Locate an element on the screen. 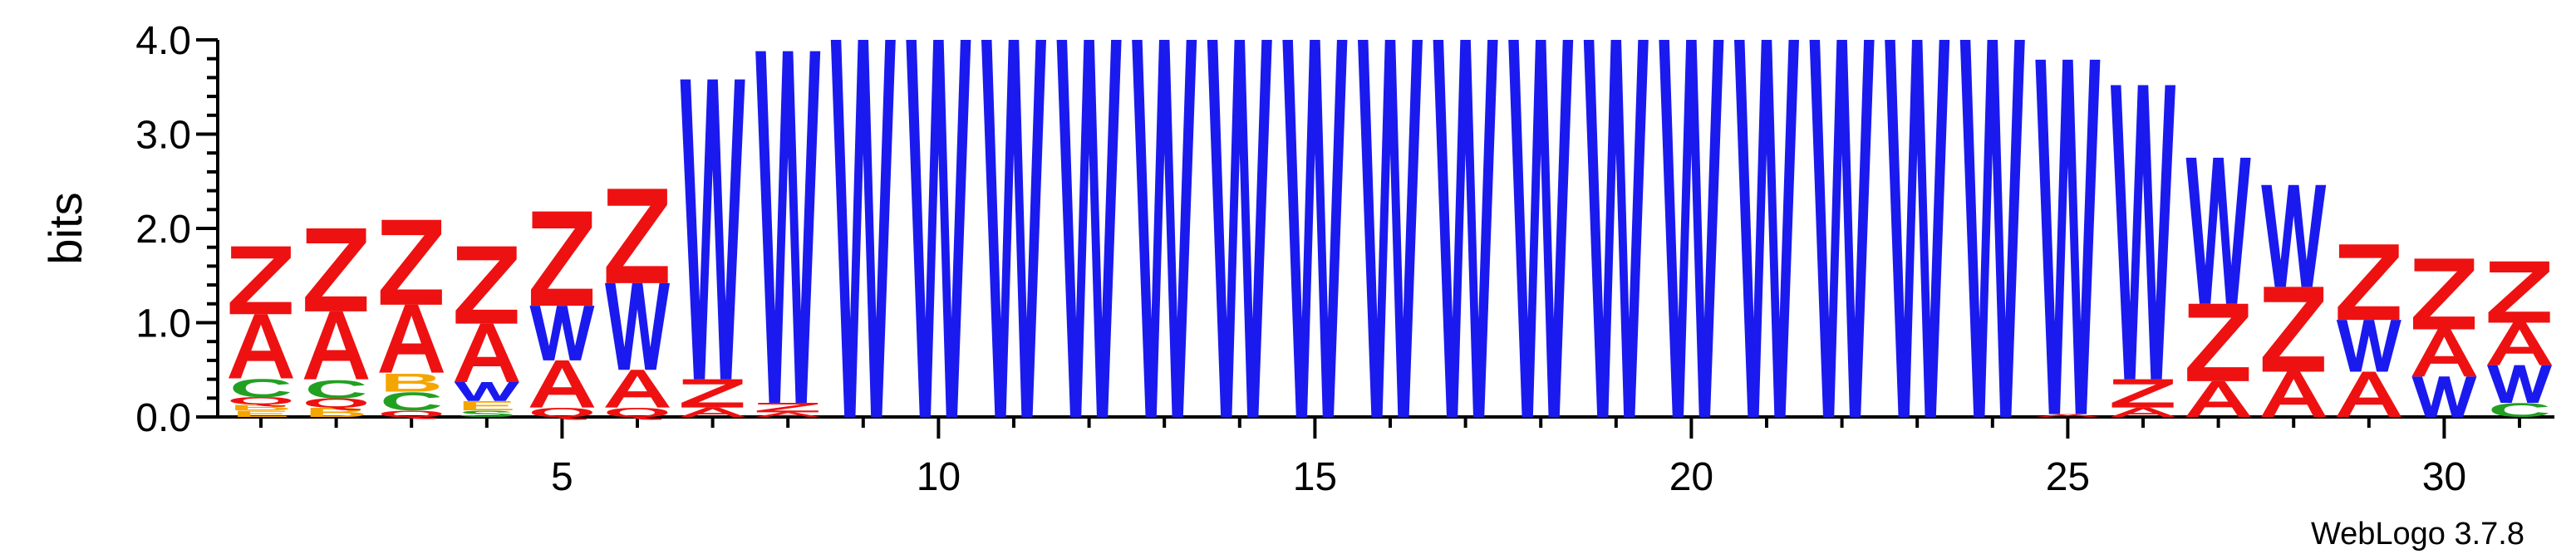  glyph-b-pos-1: B is located at coordinates (261, 408).